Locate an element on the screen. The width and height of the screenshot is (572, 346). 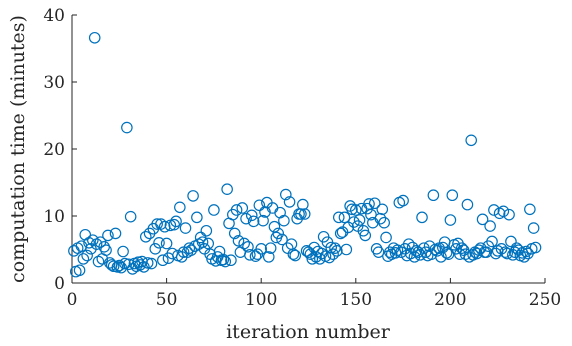
y-tick-label: 30 is located at coordinates (54, 83).